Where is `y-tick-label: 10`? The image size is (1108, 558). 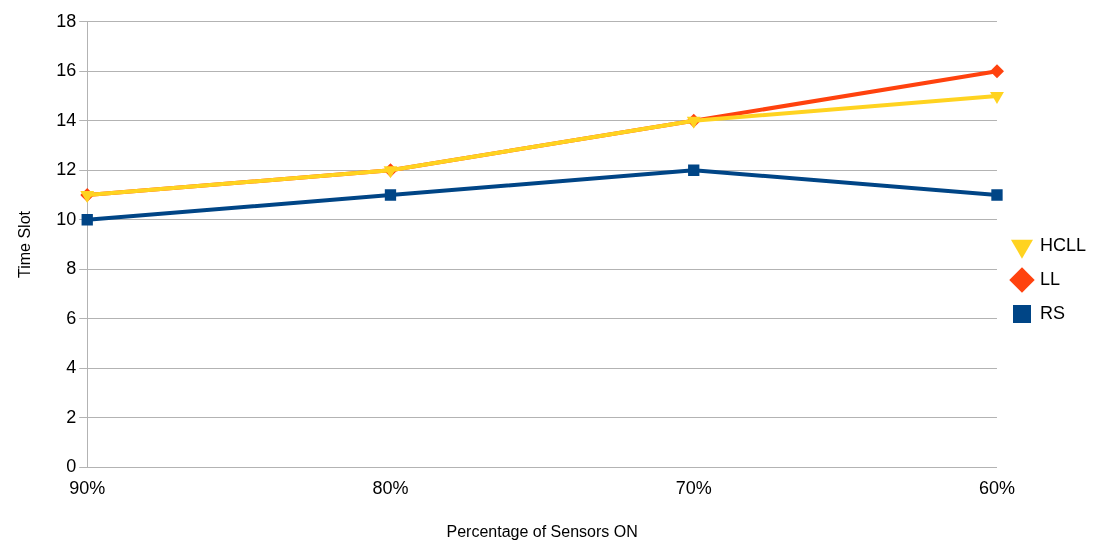 y-tick-label: 10 is located at coordinates (66, 218).